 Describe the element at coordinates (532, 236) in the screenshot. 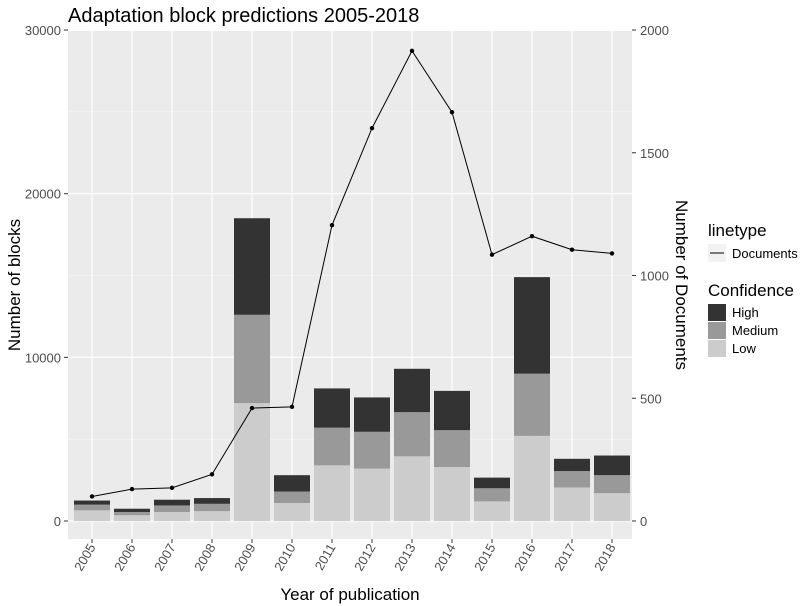

I see `documents-point-2016` at that location.